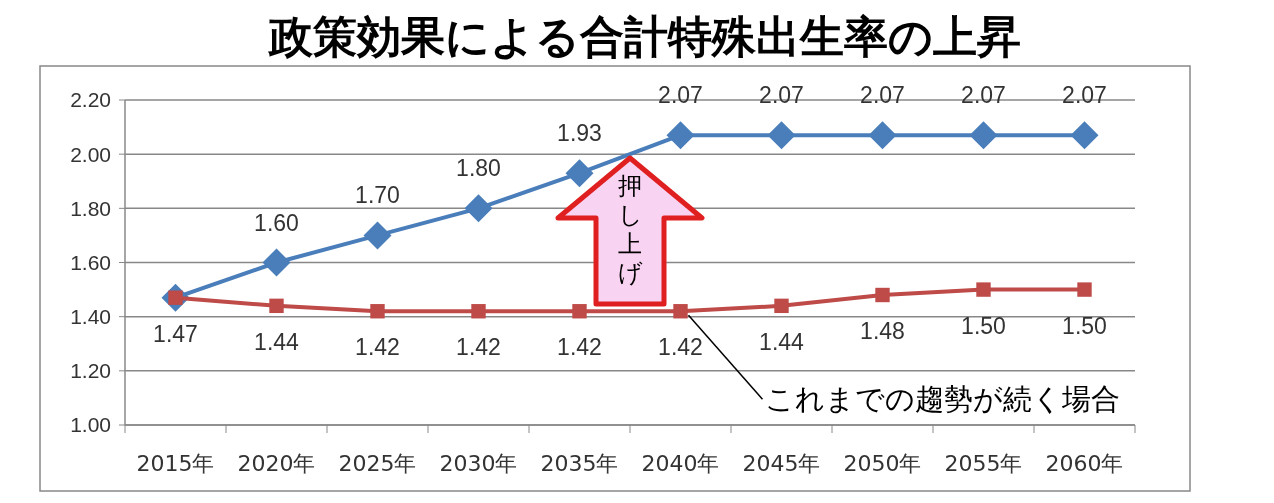 Image resolution: width=1274 pixels, height=503 pixels. I want to click on annotation: これまでの趨勢が続く場合, so click(942, 399).